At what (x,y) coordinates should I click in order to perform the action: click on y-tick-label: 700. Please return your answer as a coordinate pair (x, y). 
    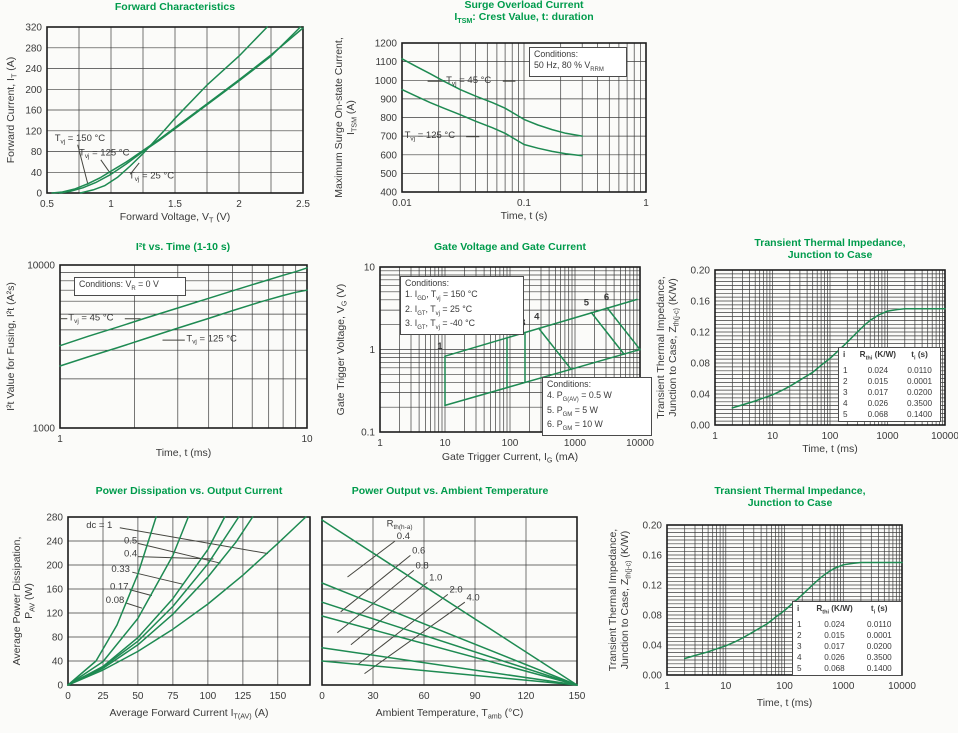
    Looking at the image, I should click on (388, 137).